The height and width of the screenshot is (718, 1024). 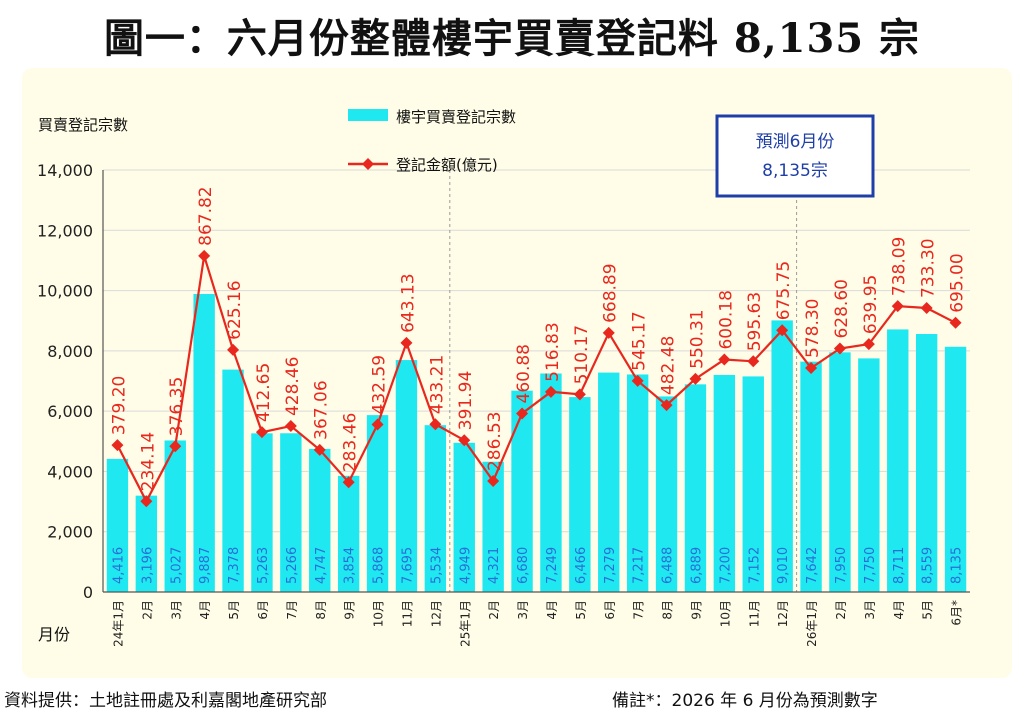 What do you see at coordinates (725, 565) in the screenshot?
I see `bar-value-label: 7,200` at bounding box center [725, 565].